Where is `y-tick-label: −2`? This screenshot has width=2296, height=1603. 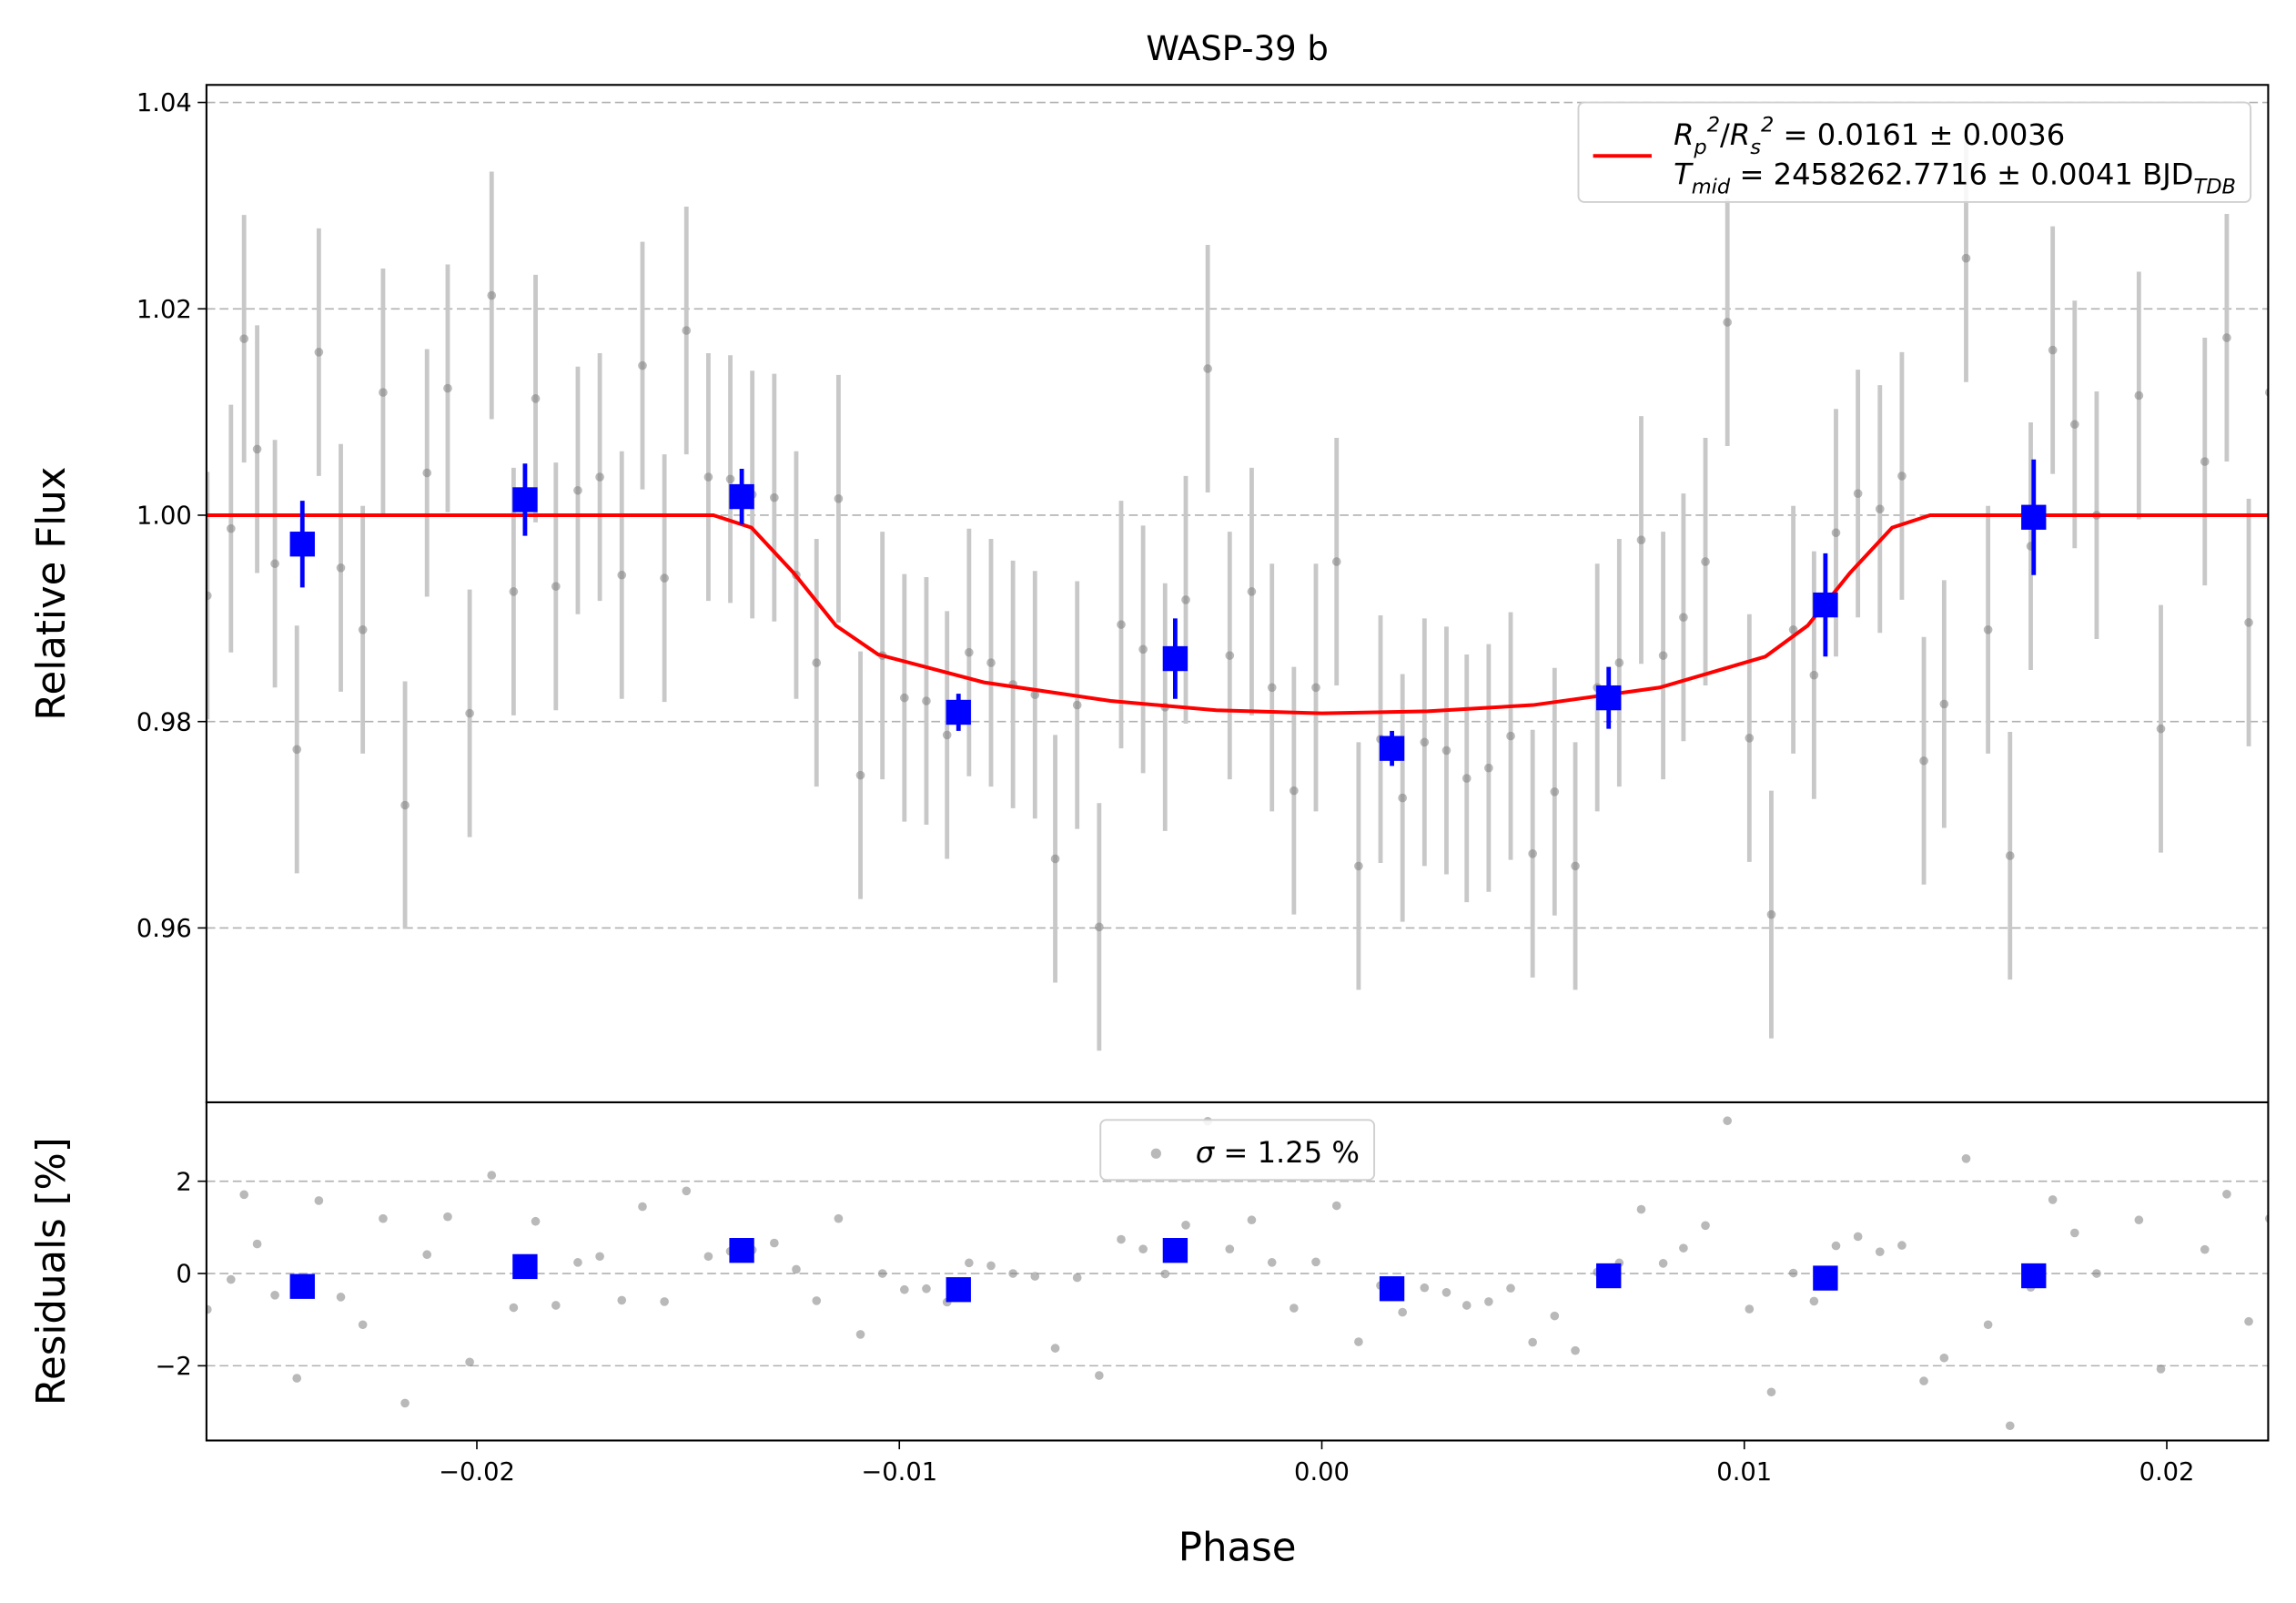
y-tick-label: −2 is located at coordinates (173, 1367).